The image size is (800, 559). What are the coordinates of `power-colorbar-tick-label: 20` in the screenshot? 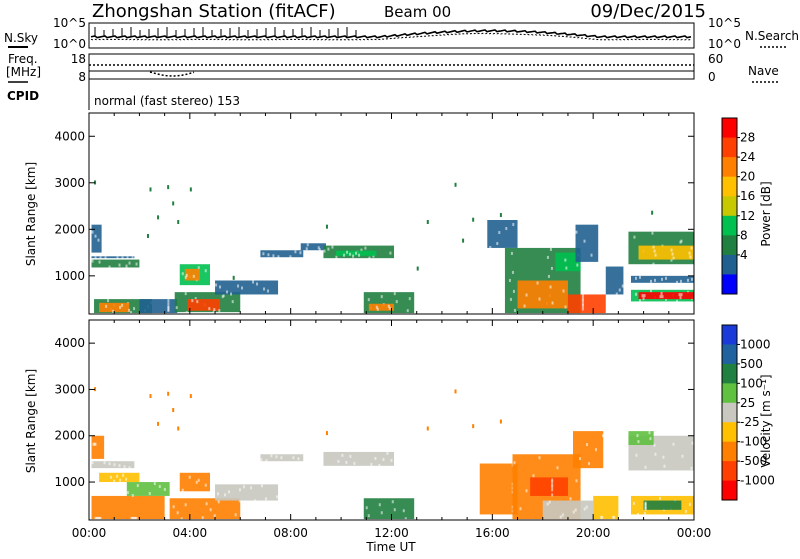 It's located at (747, 177).